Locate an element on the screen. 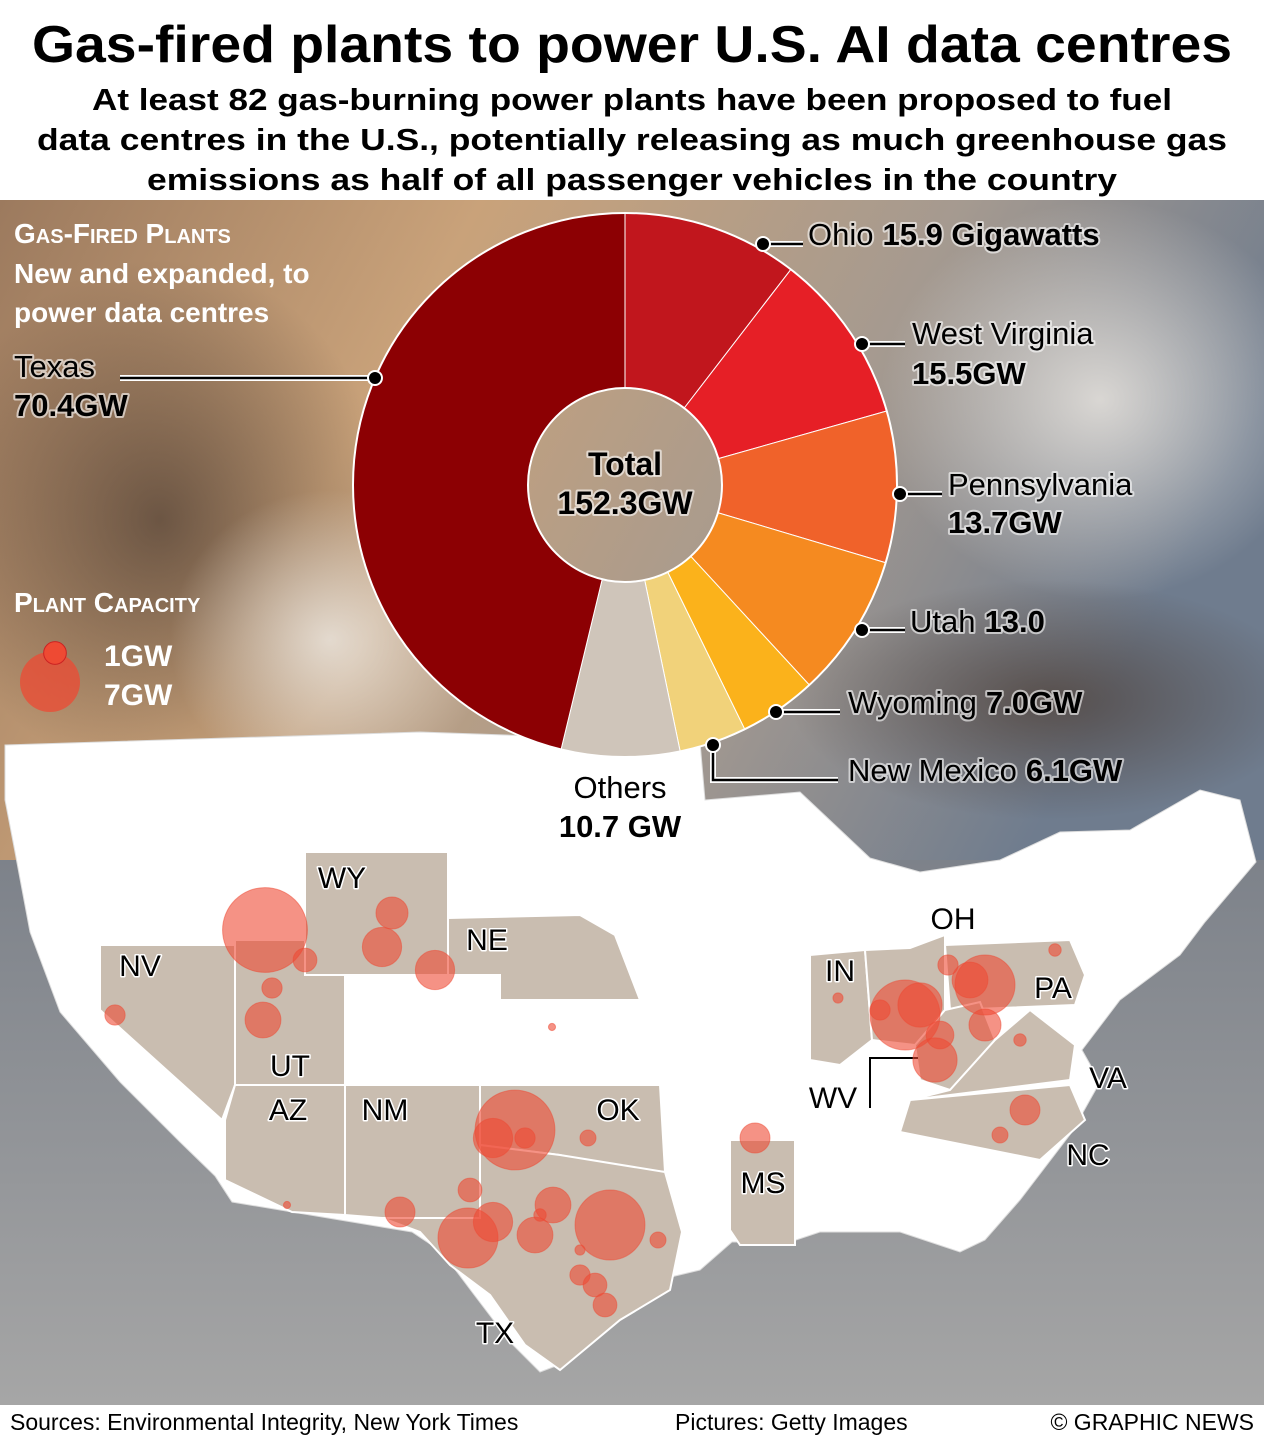 The width and height of the screenshot is (1264, 1444). leader-line is located at coordinates (774, 763).